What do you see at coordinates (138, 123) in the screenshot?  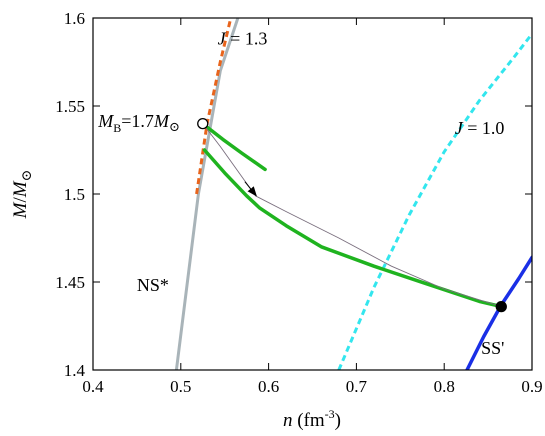 I see `mb-label: MB=1.7M⊙` at bounding box center [138, 123].